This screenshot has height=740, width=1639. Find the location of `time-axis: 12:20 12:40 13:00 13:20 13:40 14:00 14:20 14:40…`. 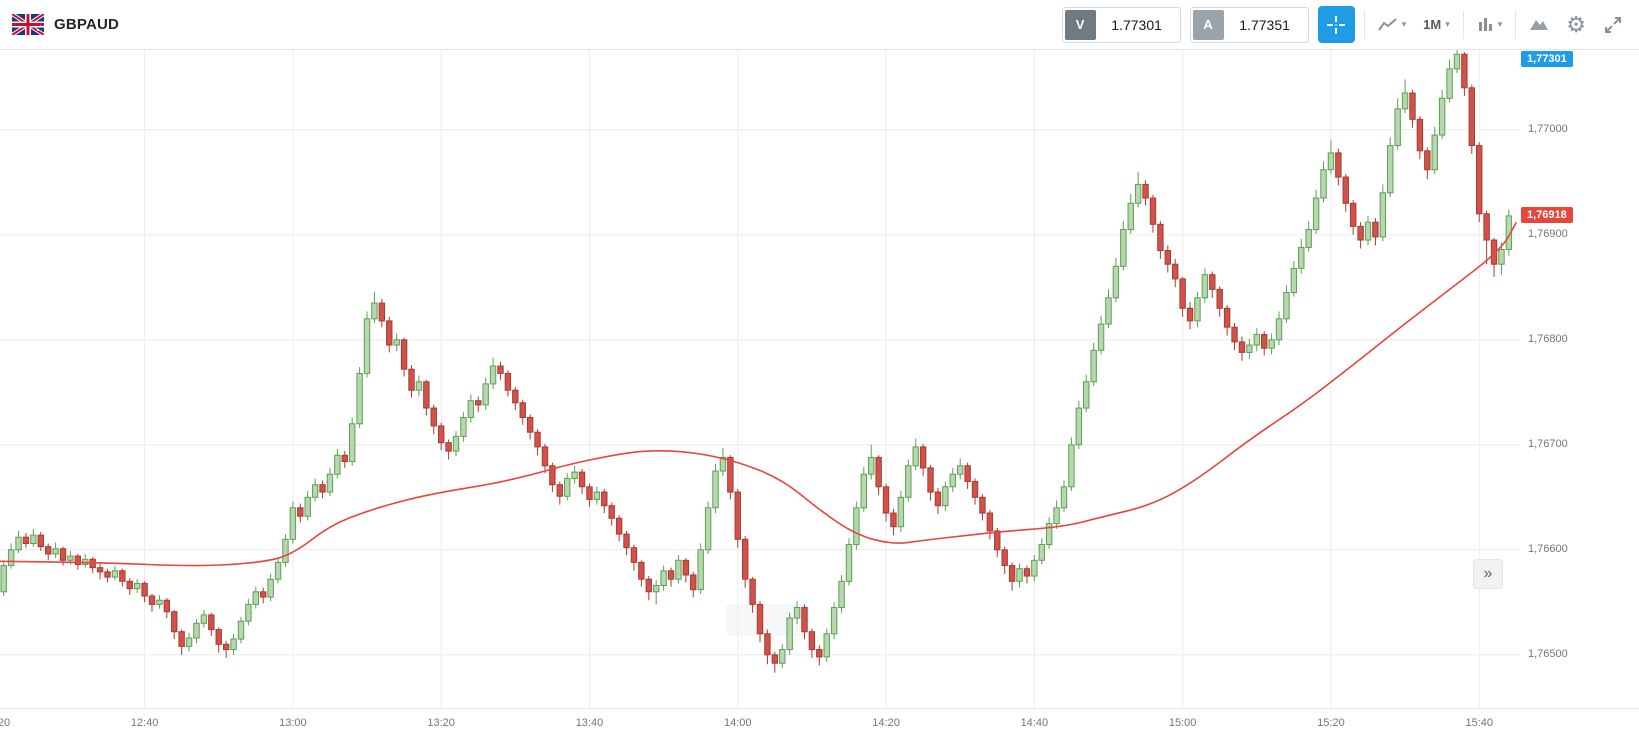

time-axis: 12:20 12:40 13:00 13:20 13:40 14:00 14:20 14:40… is located at coordinates (819, 724).